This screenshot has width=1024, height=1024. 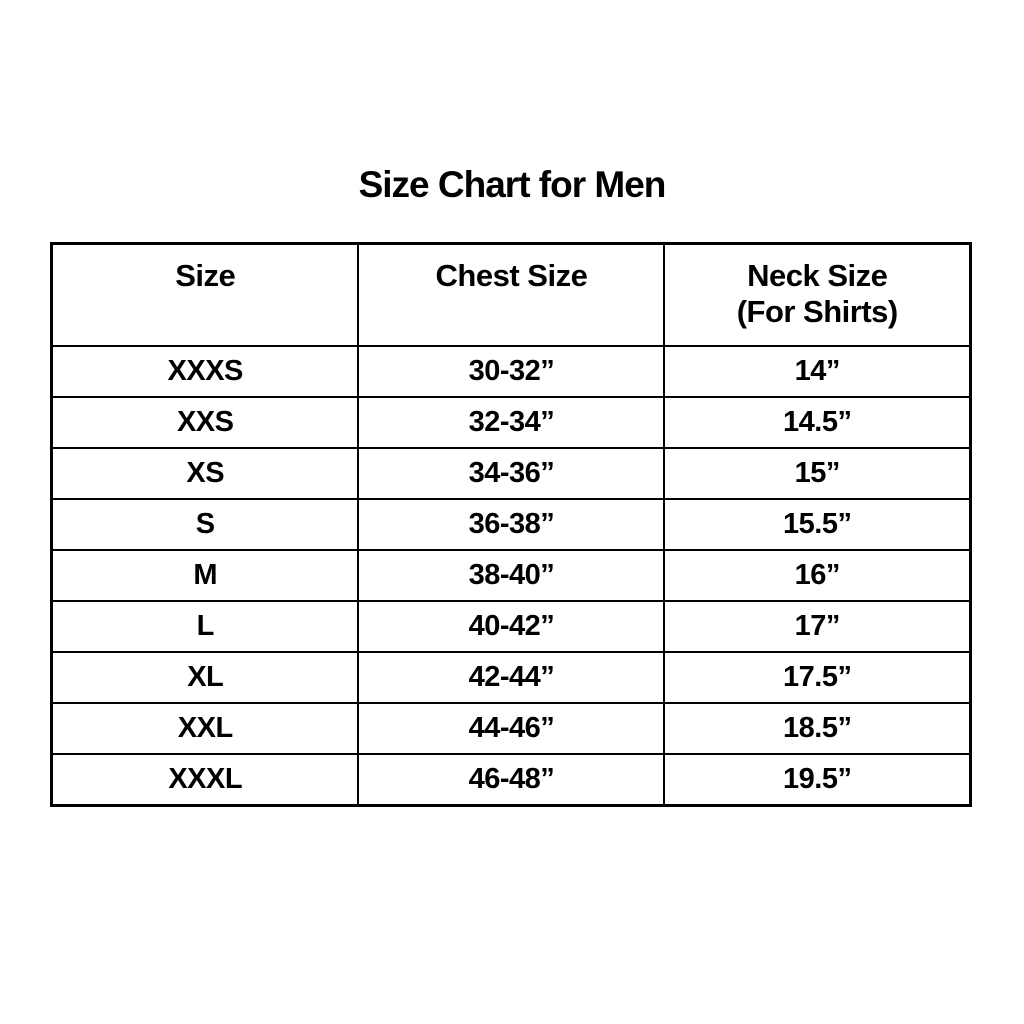 I want to click on table-row: L 40-42” 17”, so click(x=511, y=626).